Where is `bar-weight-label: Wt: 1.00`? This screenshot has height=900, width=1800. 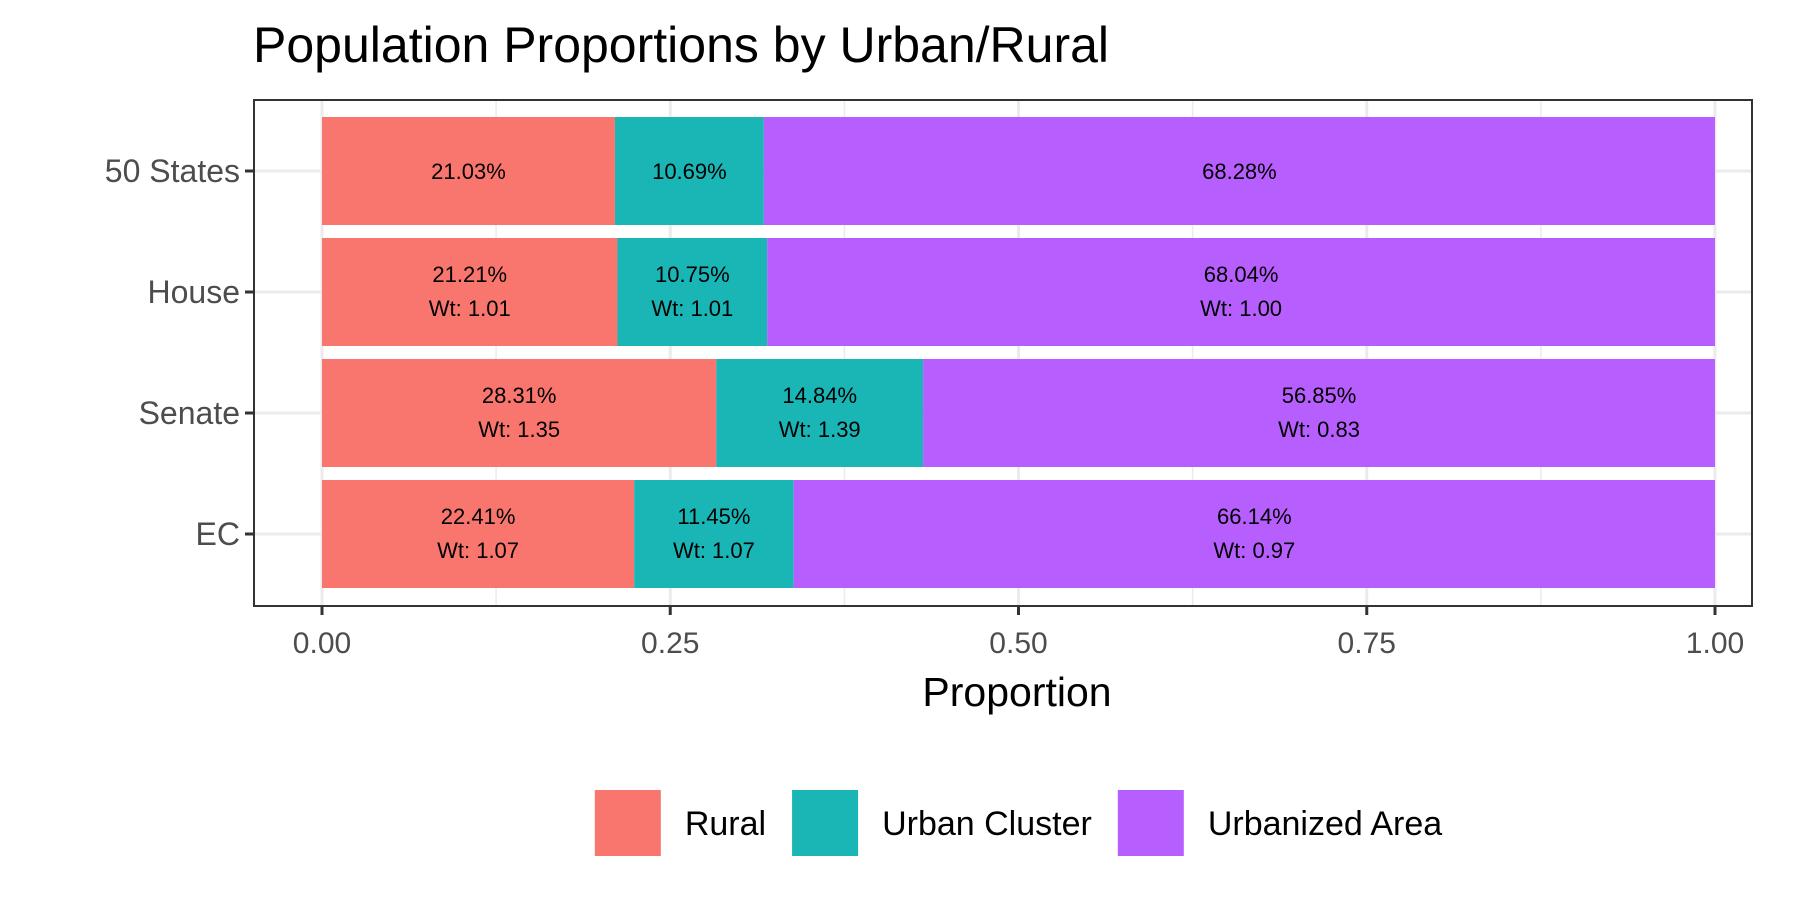
bar-weight-label: Wt: 1.00 is located at coordinates (1241, 308).